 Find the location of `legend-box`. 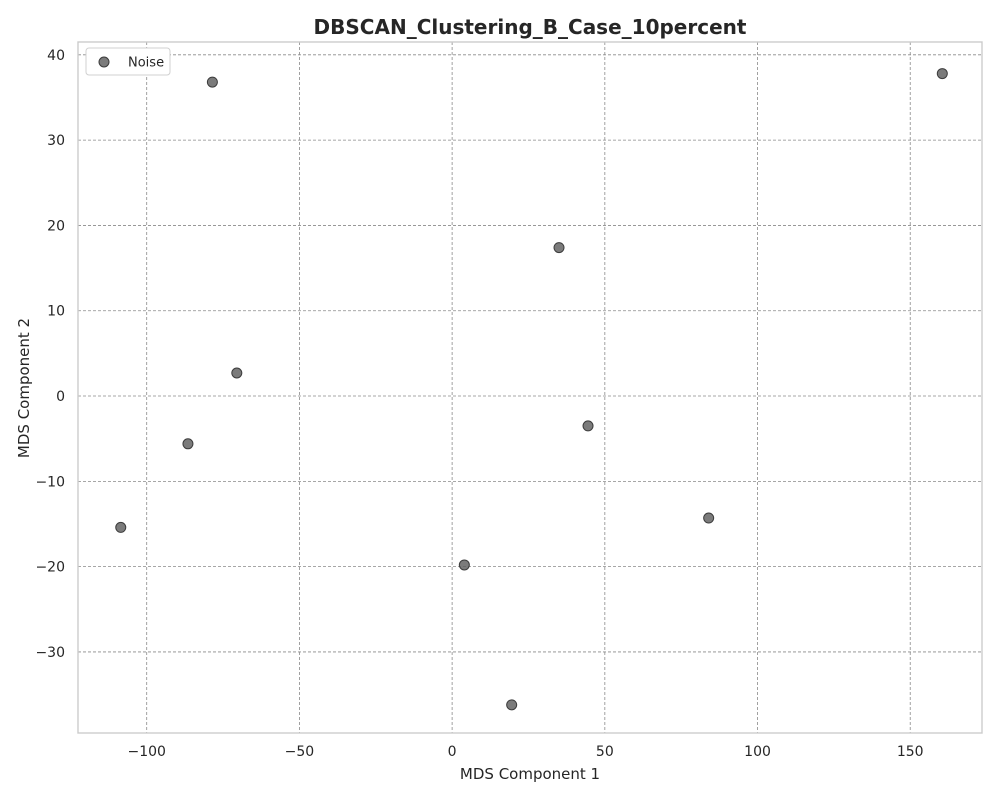

legend-box is located at coordinates (128, 61).